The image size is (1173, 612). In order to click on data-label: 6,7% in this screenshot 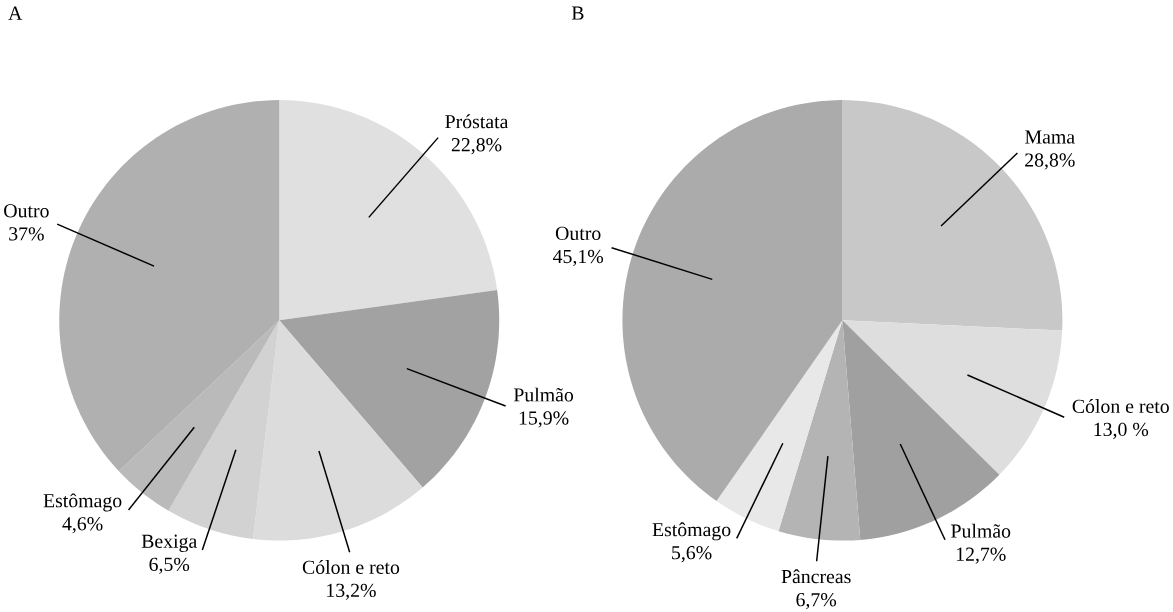, I will do `click(816, 600)`.